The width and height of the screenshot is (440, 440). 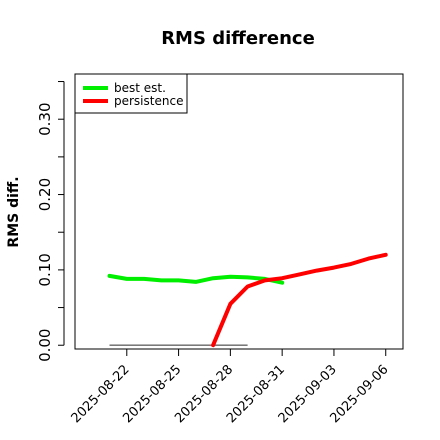 I want to click on y-axis-title: RMS diff., so click(x=14, y=211).